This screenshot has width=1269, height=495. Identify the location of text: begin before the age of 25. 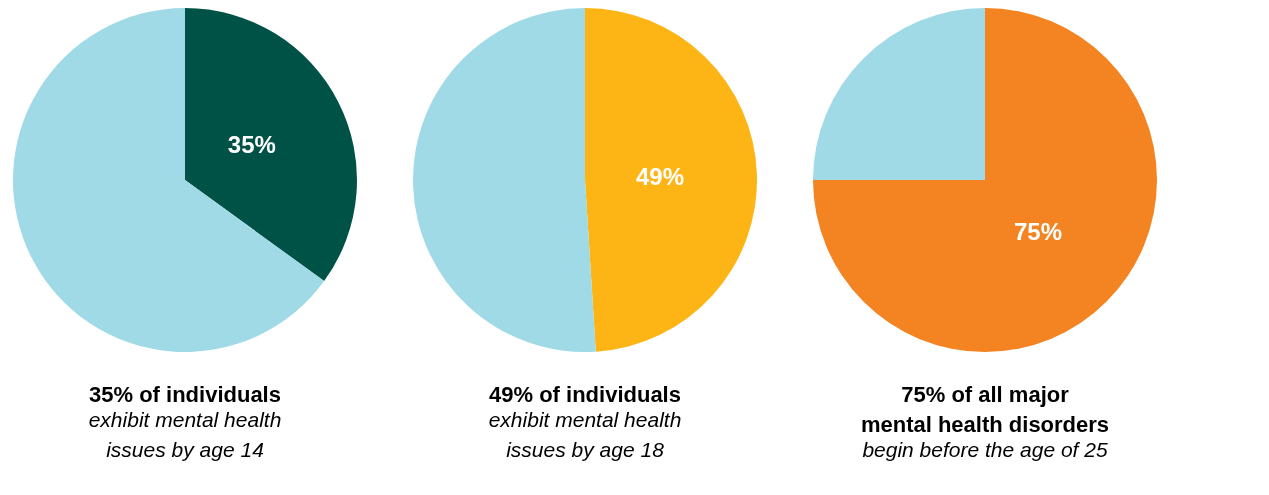
(985, 449).